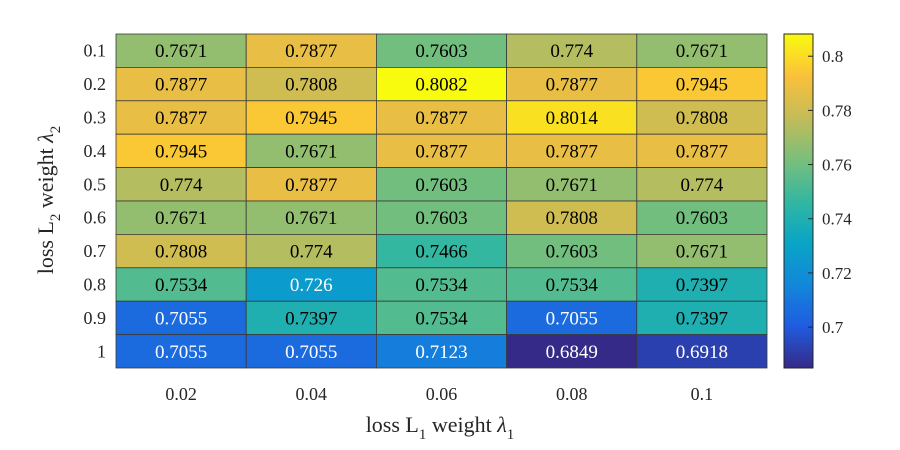 This screenshot has height=450, width=900. What do you see at coordinates (101, 351) in the screenshot?
I see `y-tick-label: 1` at bounding box center [101, 351].